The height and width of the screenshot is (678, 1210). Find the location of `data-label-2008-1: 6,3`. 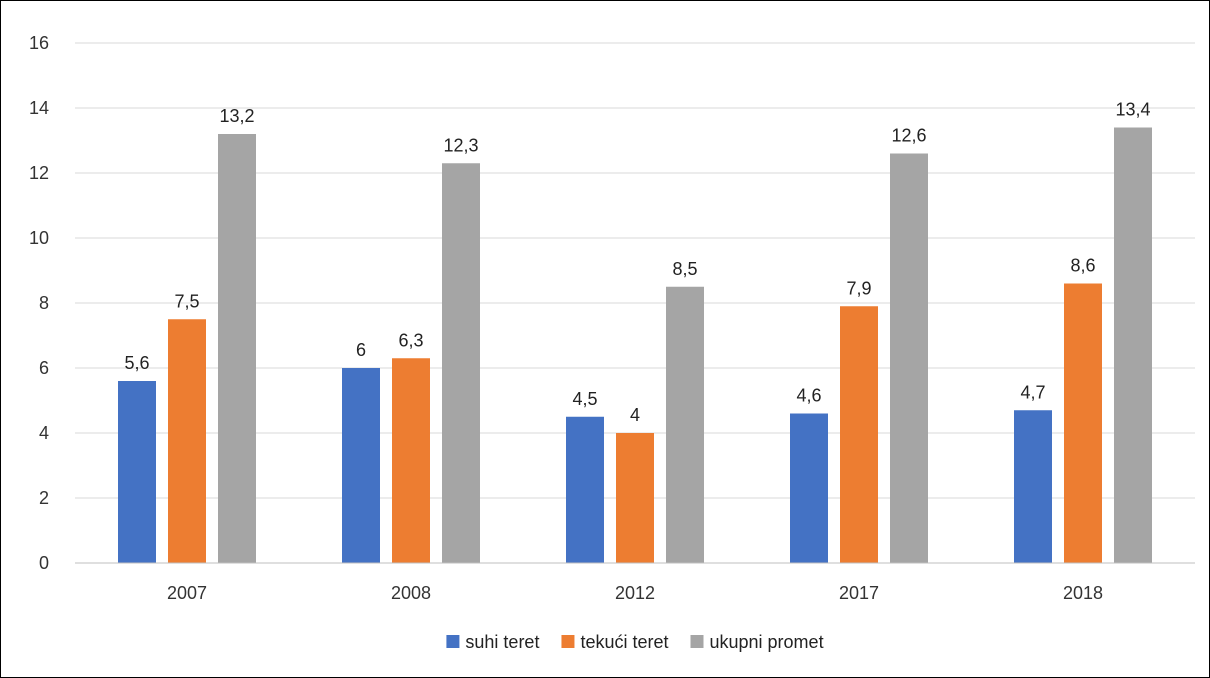

data-label-2008-1: 6,3 is located at coordinates (410, 340).